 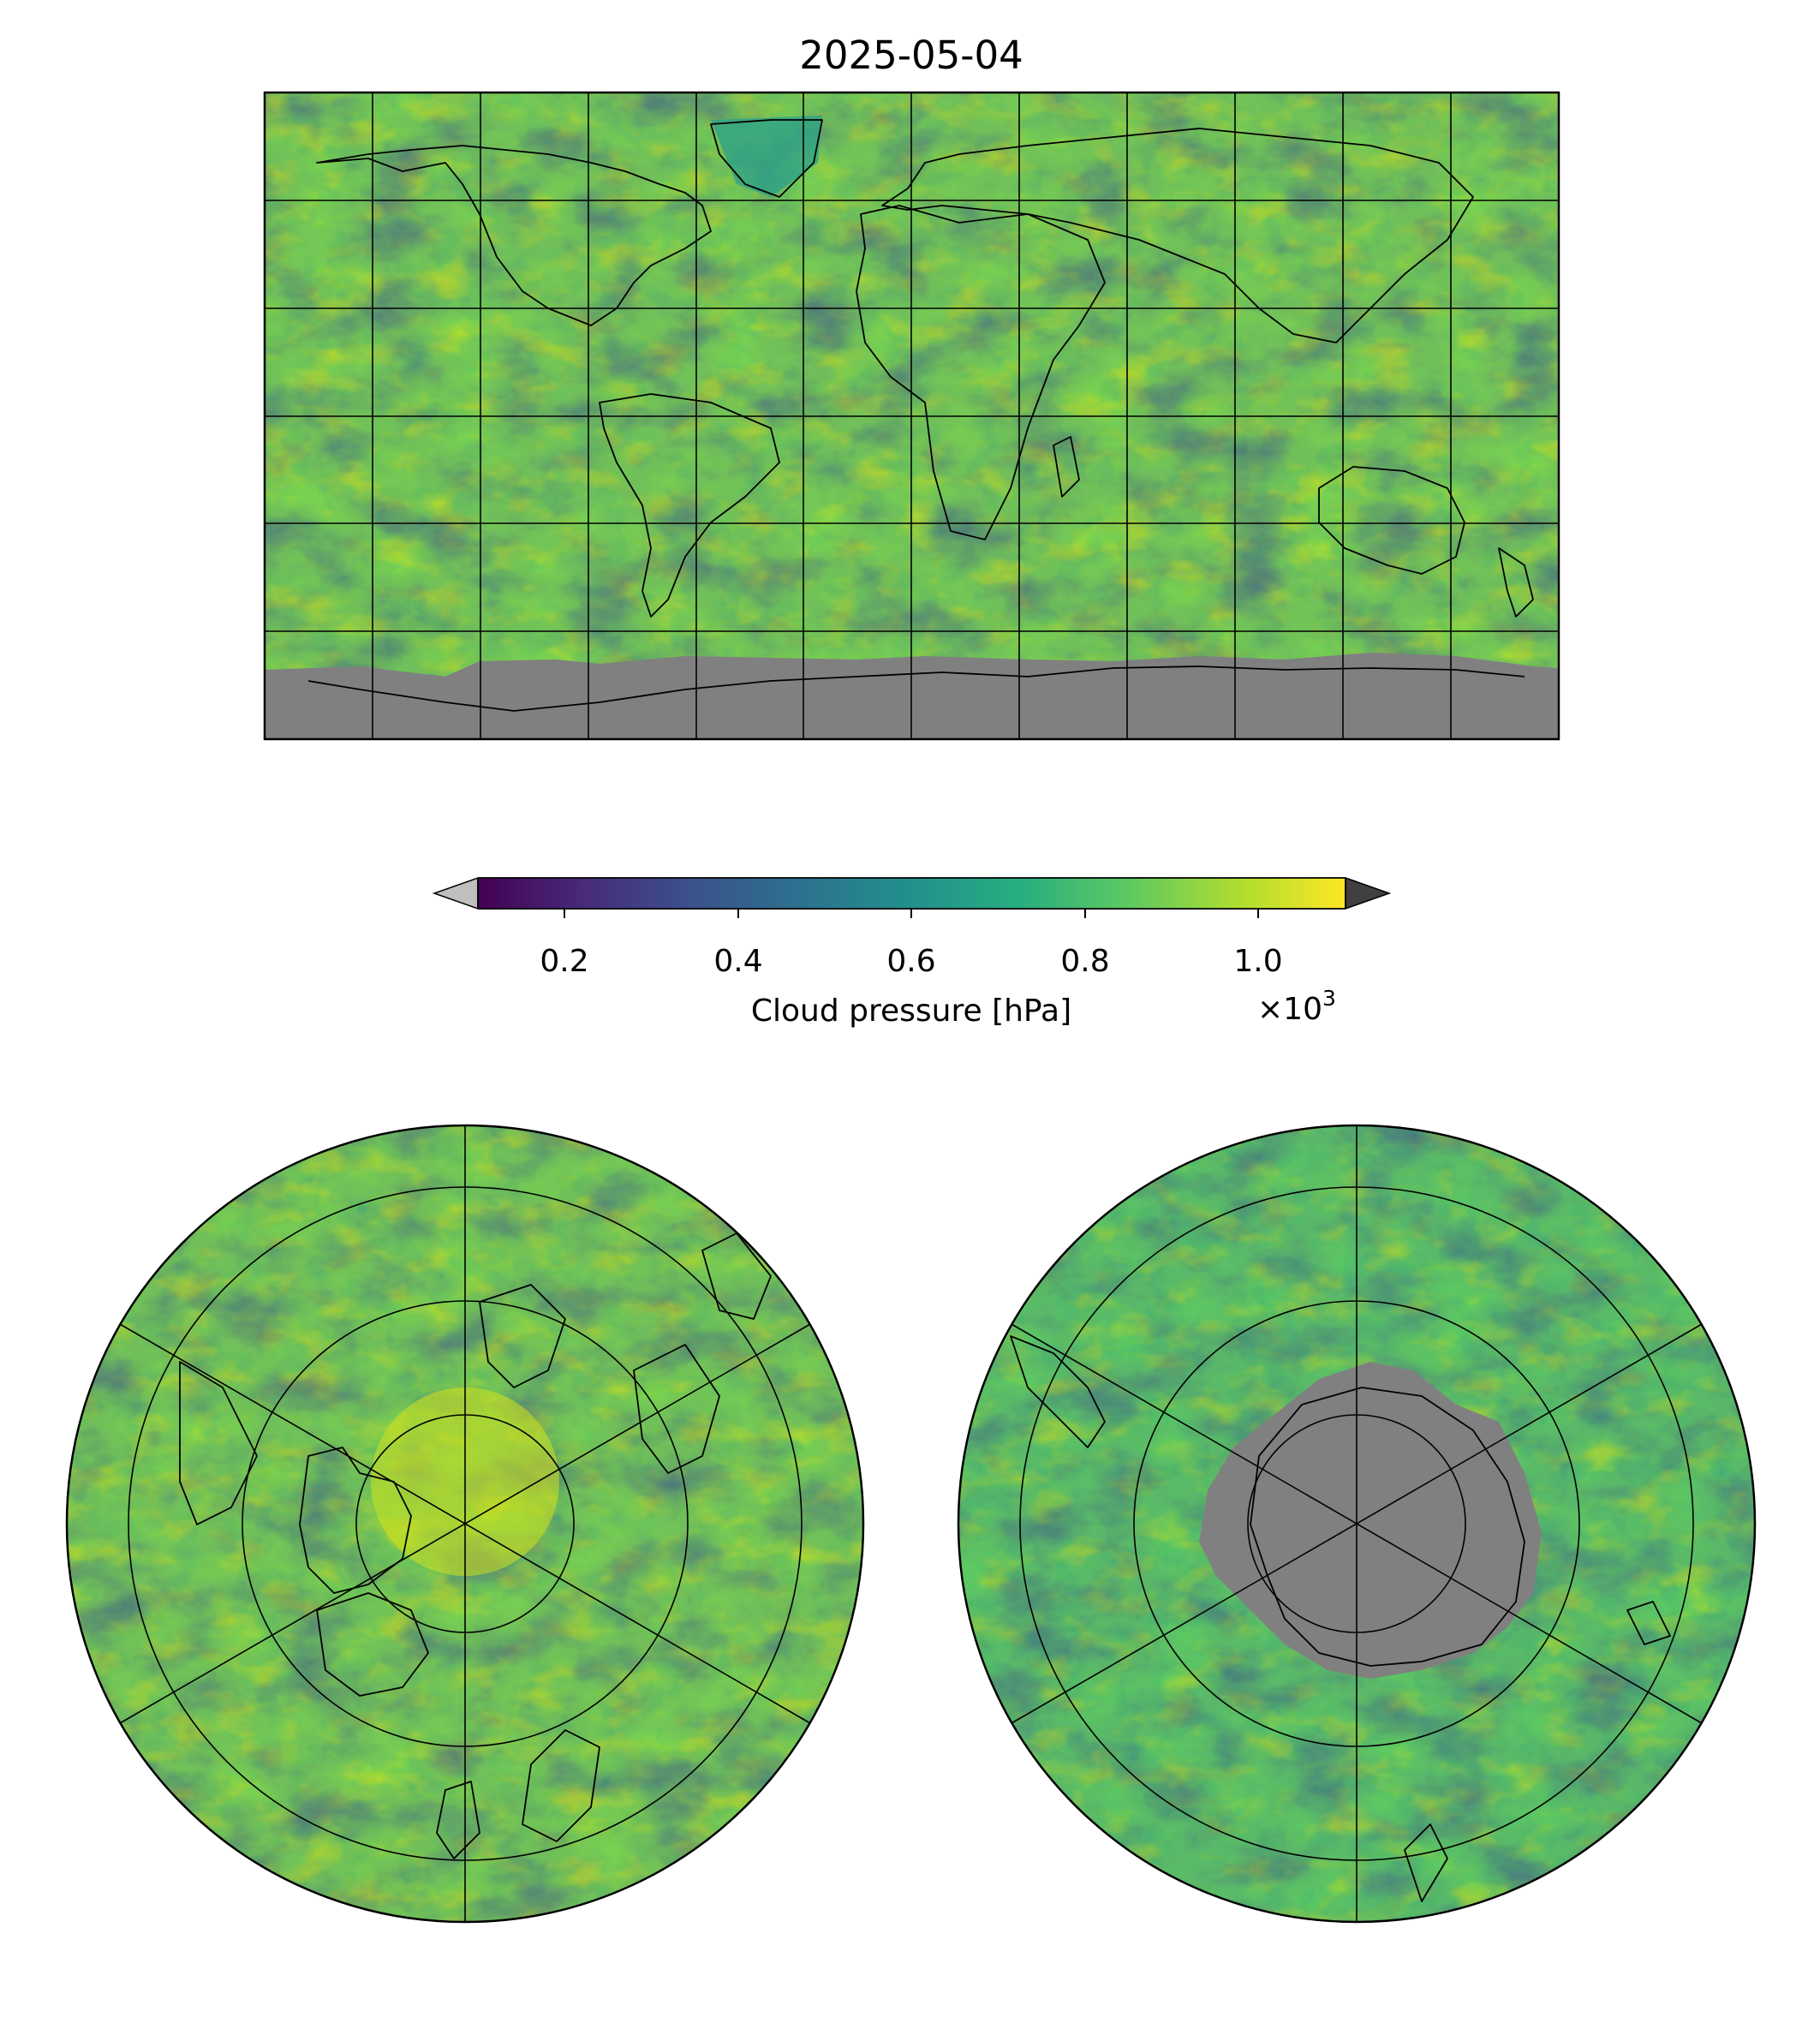 What do you see at coordinates (1257, 961) in the screenshot?
I see `colorbar-tick-label: 1.0` at bounding box center [1257, 961].